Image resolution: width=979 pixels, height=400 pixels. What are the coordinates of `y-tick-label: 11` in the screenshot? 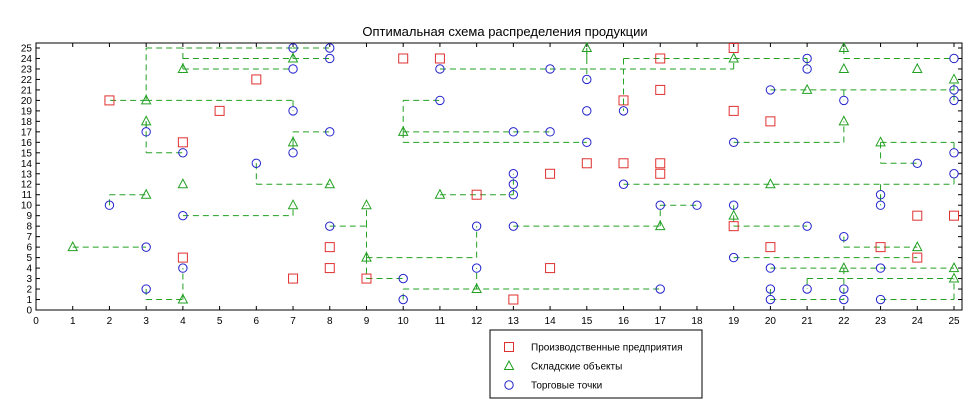 It's located at (27, 195).